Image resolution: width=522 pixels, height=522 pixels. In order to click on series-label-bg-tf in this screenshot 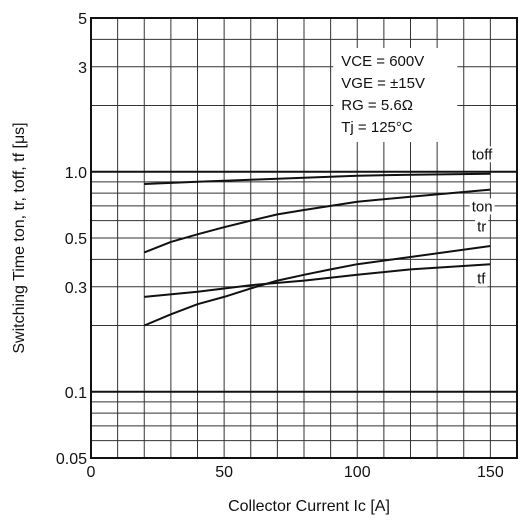, I will do `click(481, 278)`.